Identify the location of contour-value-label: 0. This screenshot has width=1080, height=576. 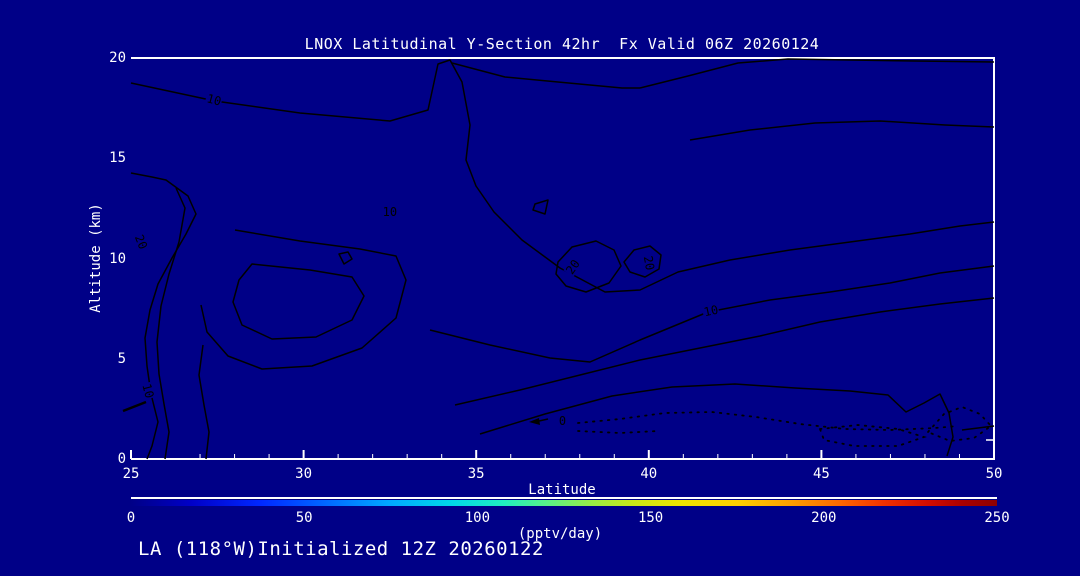
(562, 420).